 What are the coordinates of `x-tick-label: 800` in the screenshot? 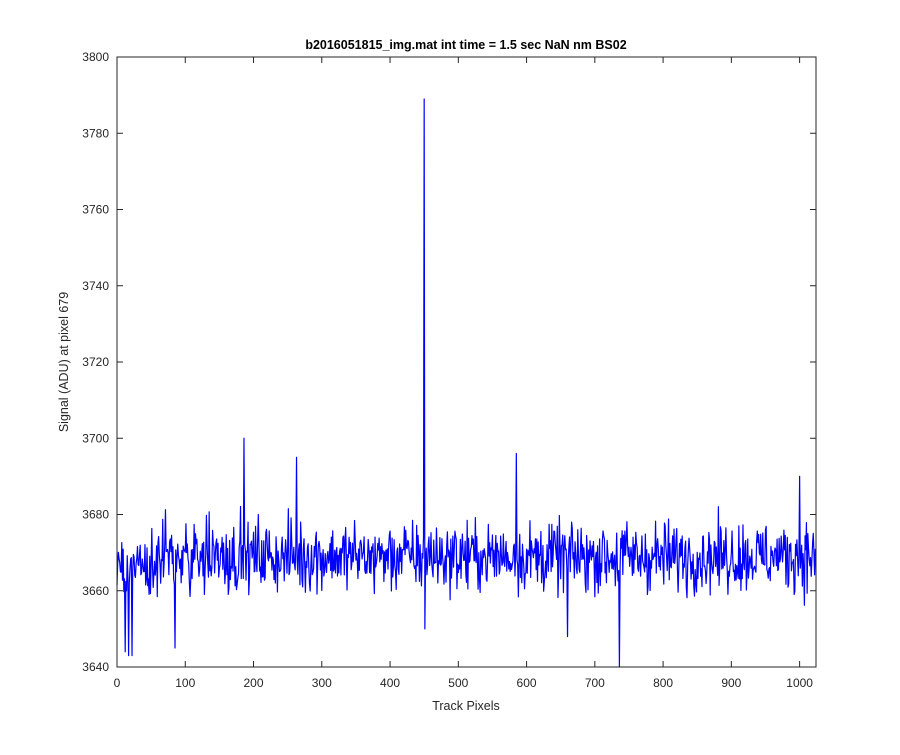 It's located at (663, 683).